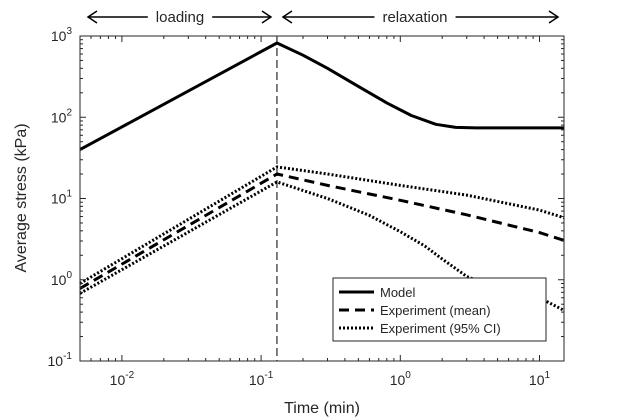 The height and width of the screenshot is (418, 623). I want to click on x-tick-label: 10¹, so click(540, 379).